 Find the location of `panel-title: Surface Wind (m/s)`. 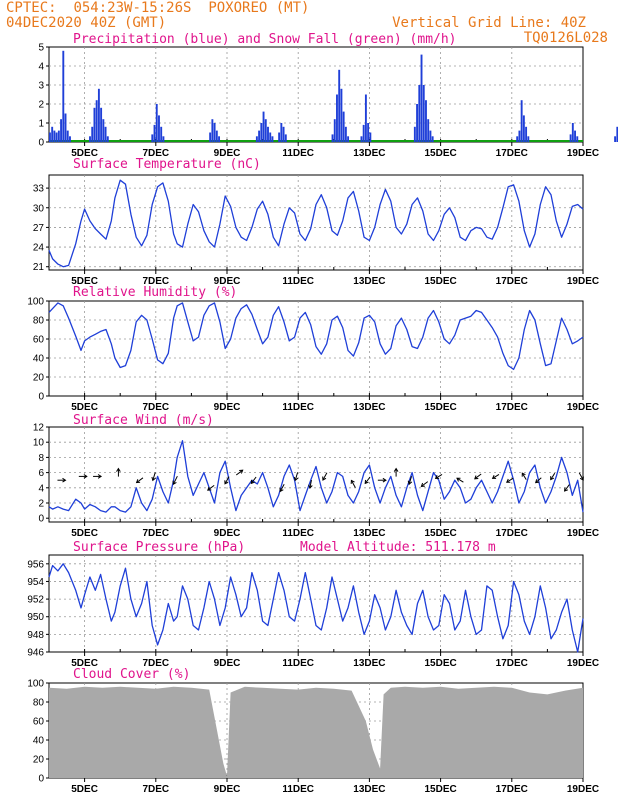

panel-title: Surface Wind (m/s) is located at coordinates (143, 420).